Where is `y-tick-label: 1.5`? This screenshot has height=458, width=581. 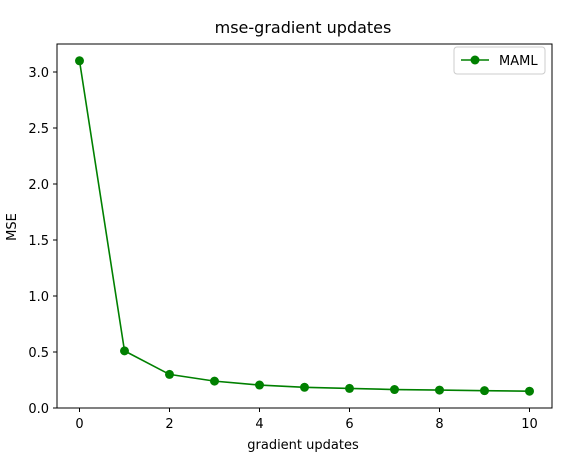
y-tick-label: 1.5 is located at coordinates (38, 241).